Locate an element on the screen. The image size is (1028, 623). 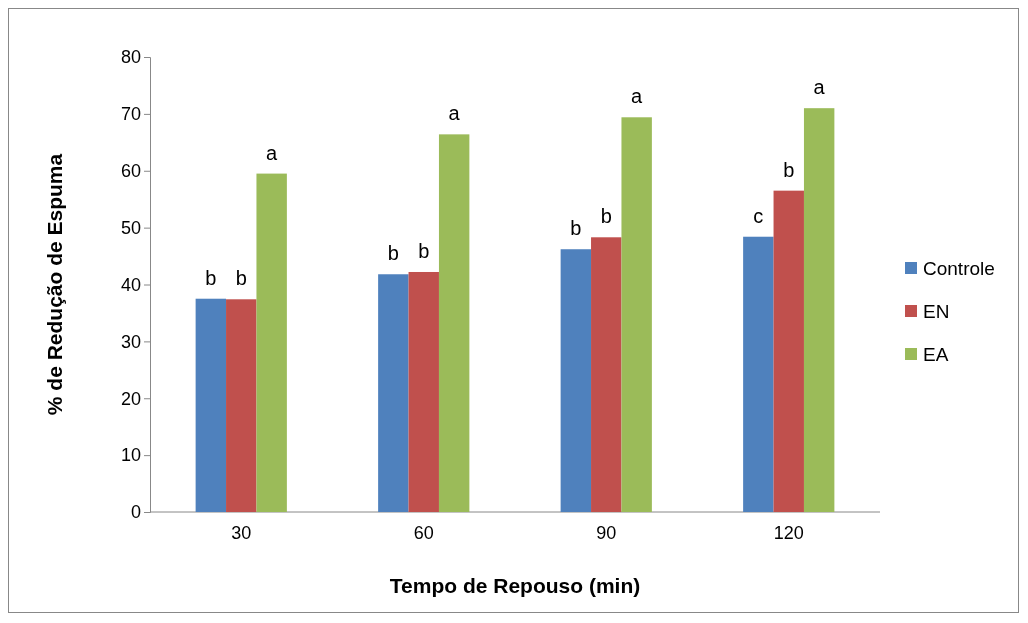
legend-label: EN is located at coordinates (936, 311).